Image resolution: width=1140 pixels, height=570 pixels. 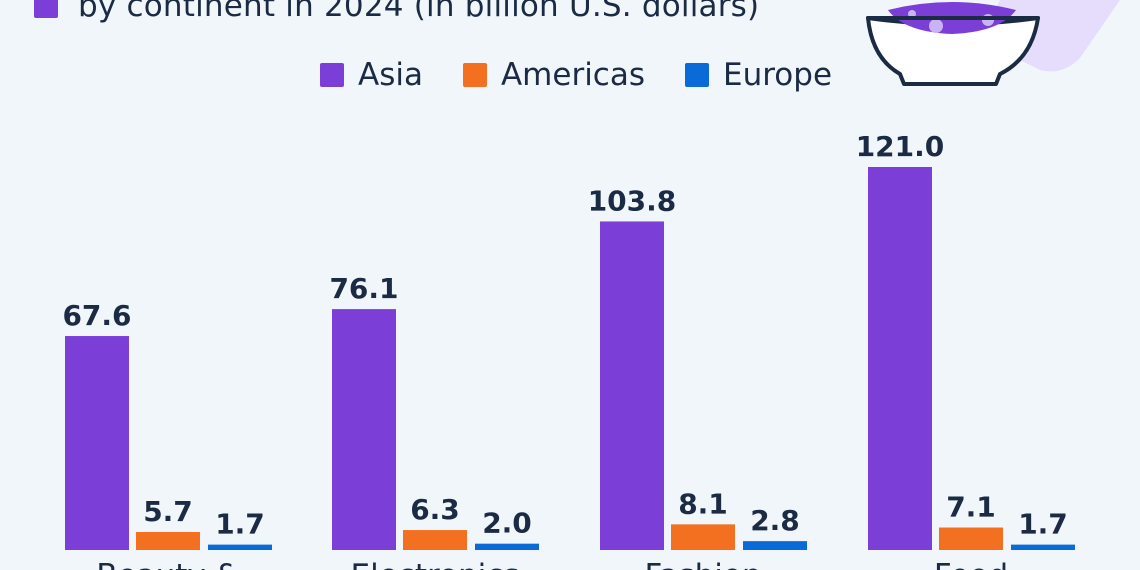 I want to click on value-label-americas-1: 6.3, so click(x=435, y=509).